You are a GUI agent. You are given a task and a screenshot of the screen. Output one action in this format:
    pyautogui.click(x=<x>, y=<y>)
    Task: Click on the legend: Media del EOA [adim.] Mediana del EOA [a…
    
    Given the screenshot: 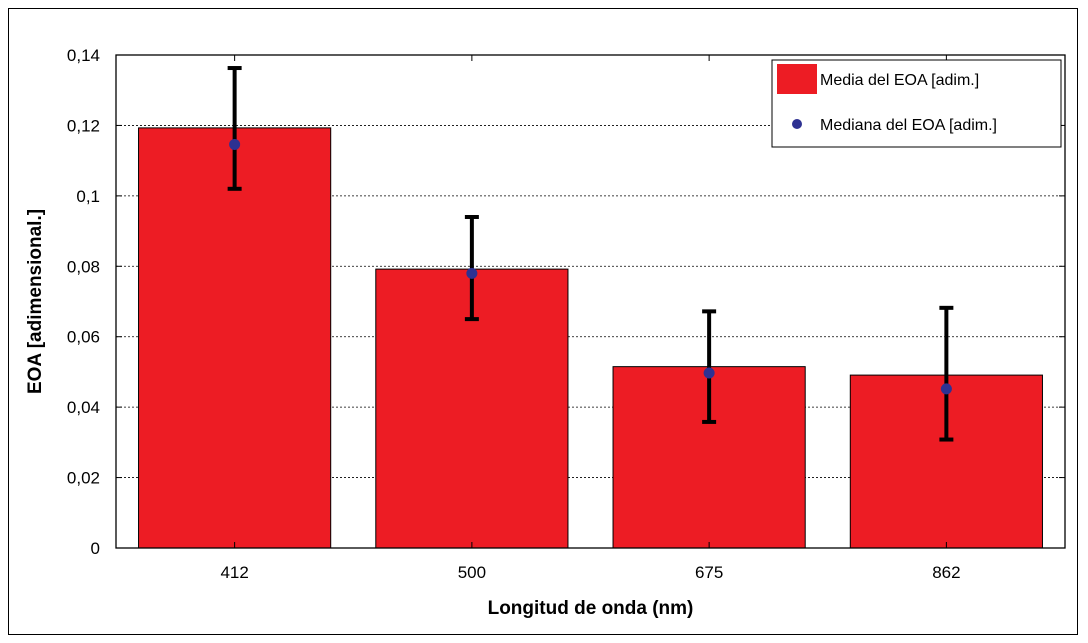 What is the action you would take?
    pyautogui.click(x=916, y=103)
    